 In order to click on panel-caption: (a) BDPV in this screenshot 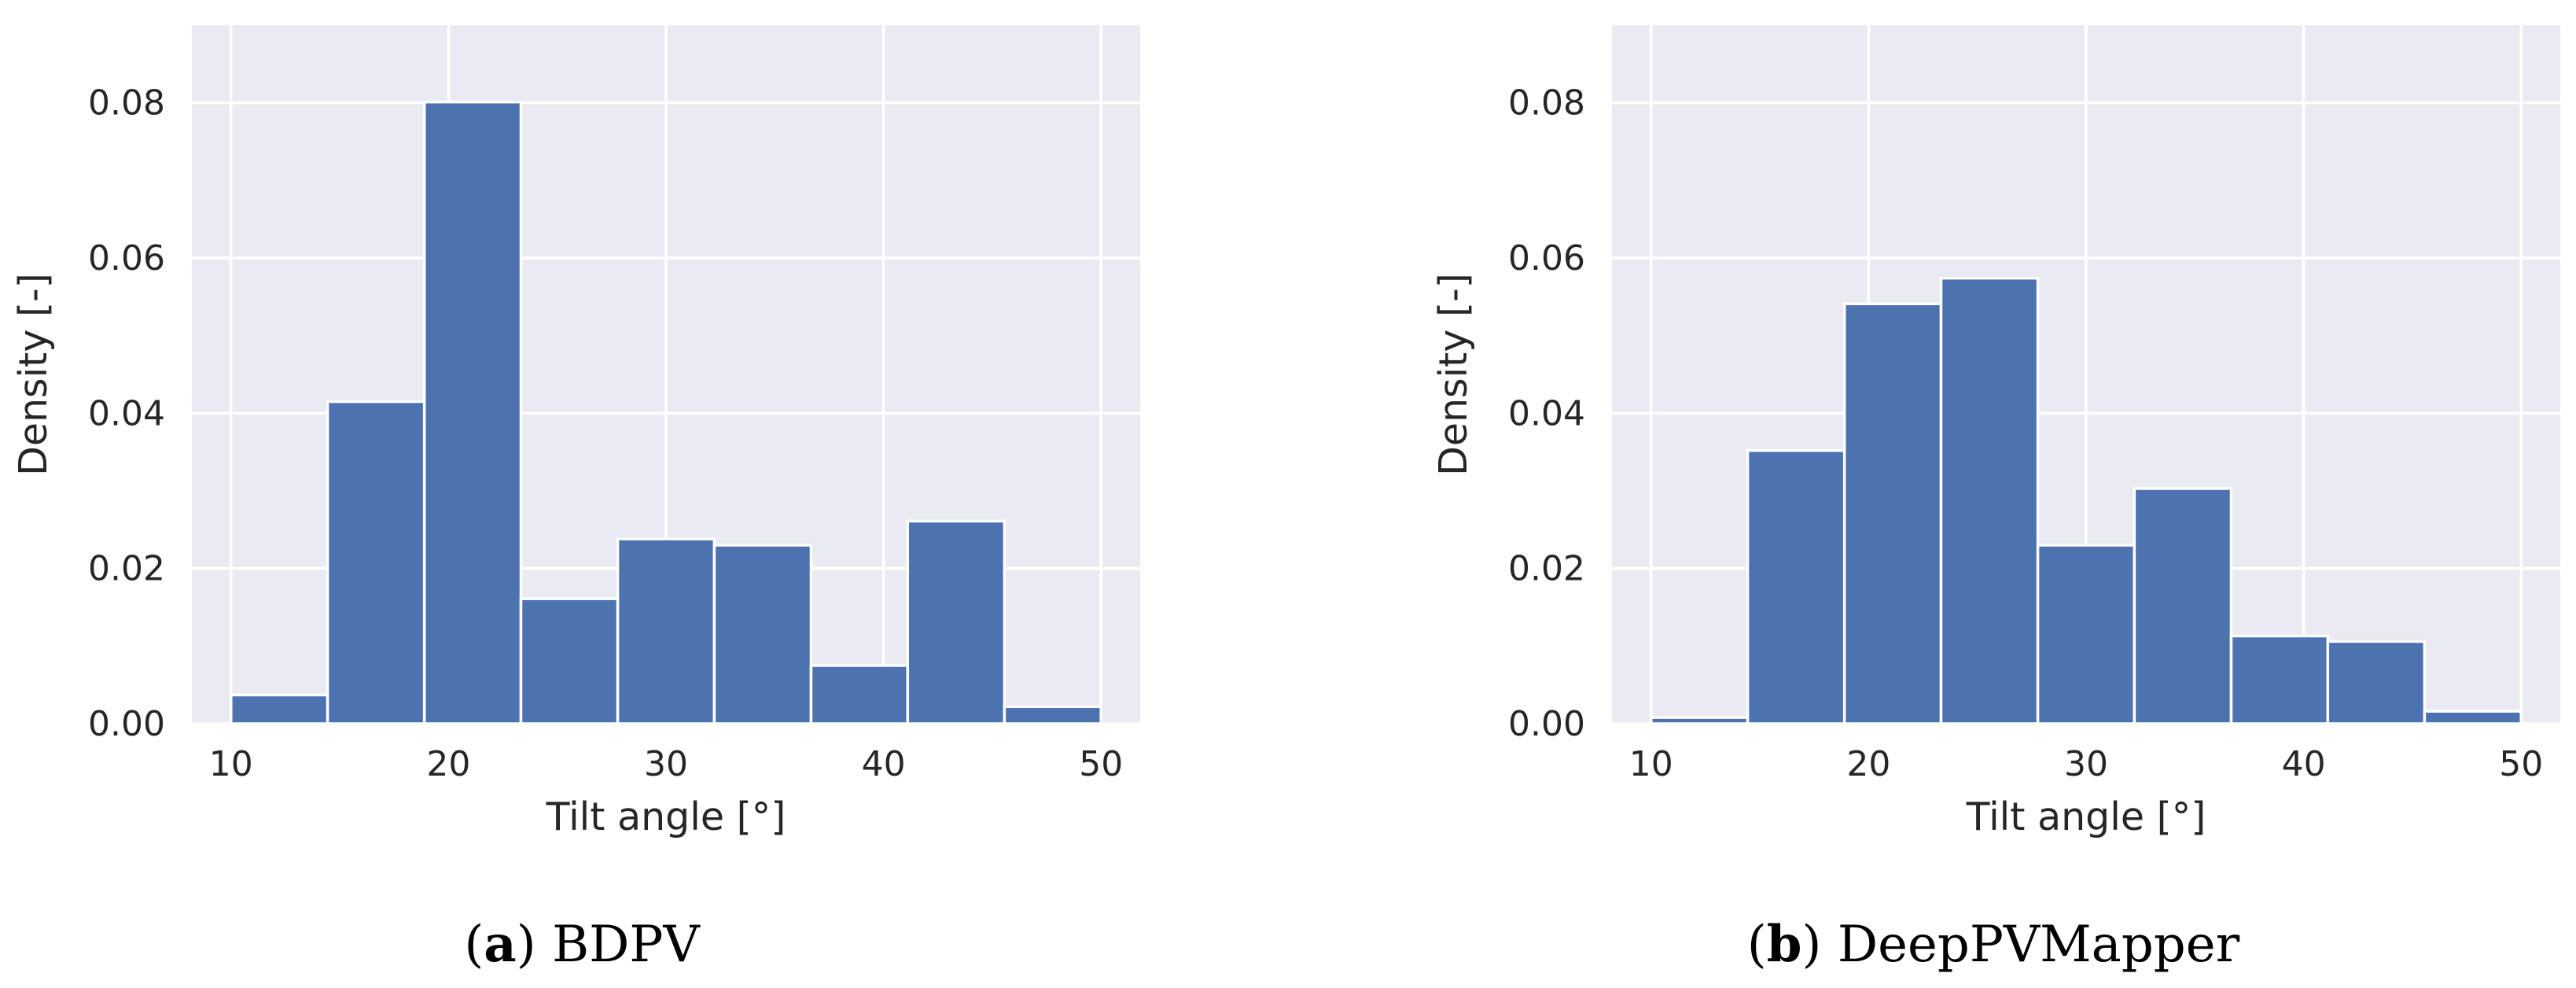, I will do `click(582, 945)`.